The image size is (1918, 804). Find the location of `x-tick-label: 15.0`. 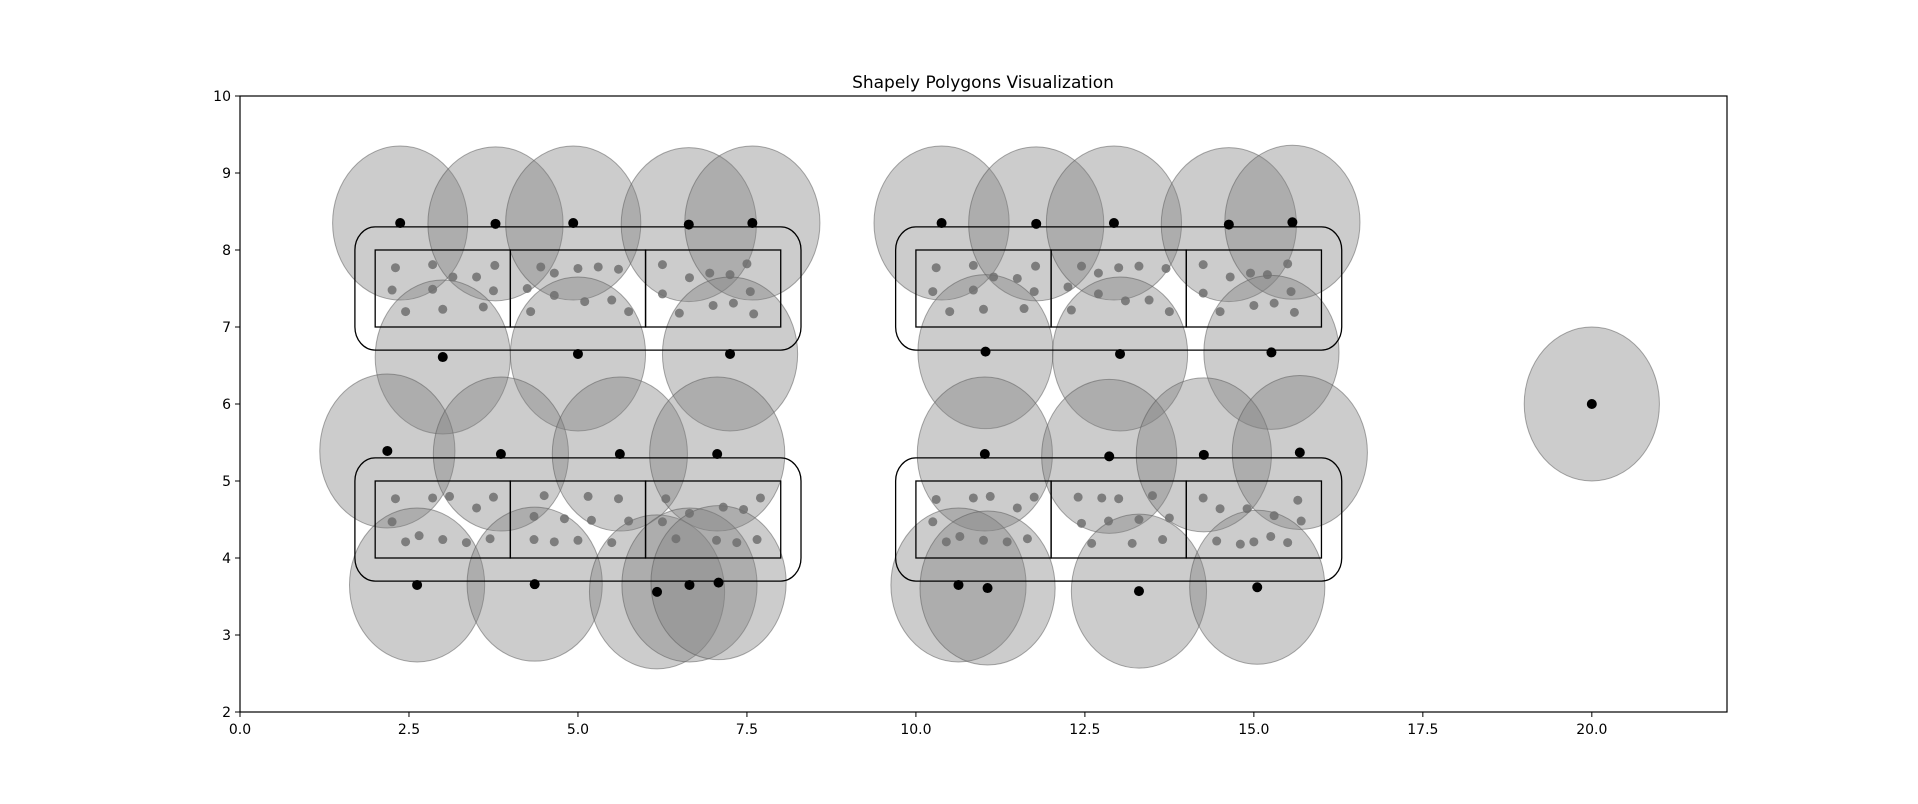

x-tick-label: 15.0 is located at coordinates (1253, 730).